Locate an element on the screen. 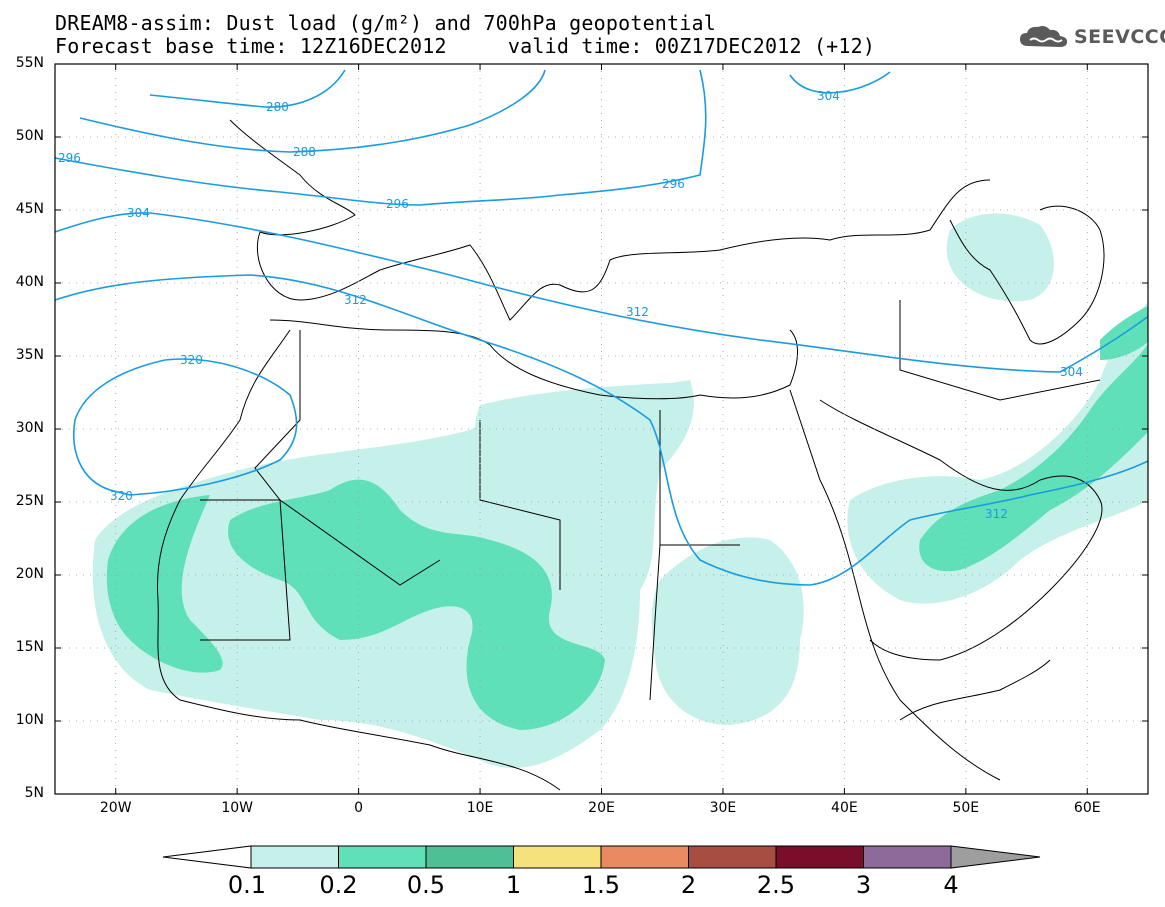 The width and height of the screenshot is (1165, 907). lat-tick-label: 50N is located at coordinates (29, 136).